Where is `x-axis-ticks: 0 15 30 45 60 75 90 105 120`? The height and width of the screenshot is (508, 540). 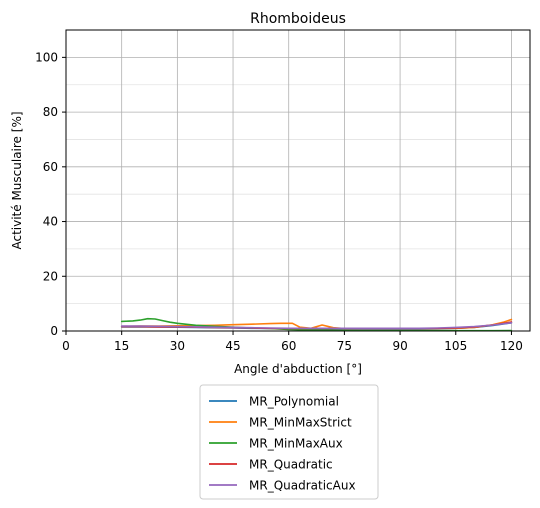
x-axis-ticks: 0 15 30 45 60 75 90 105 120 is located at coordinates (292, 342).